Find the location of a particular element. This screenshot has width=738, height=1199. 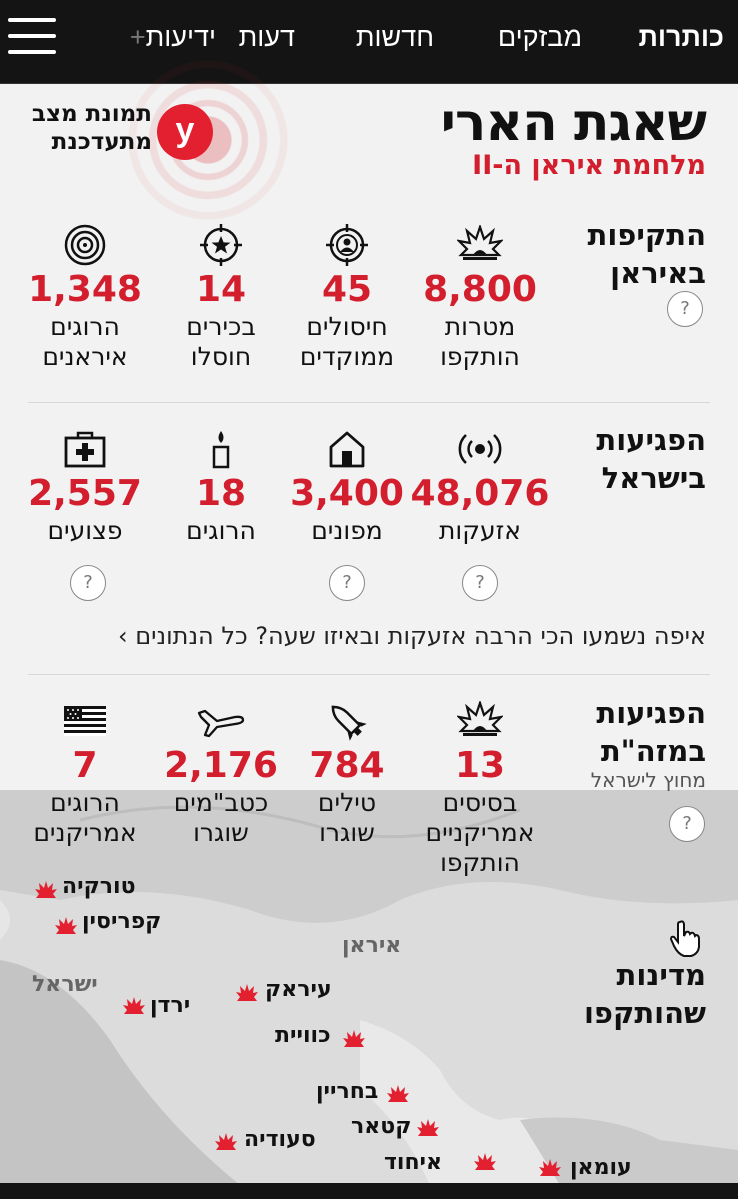

missile-icon is located at coordinates (347, 721).